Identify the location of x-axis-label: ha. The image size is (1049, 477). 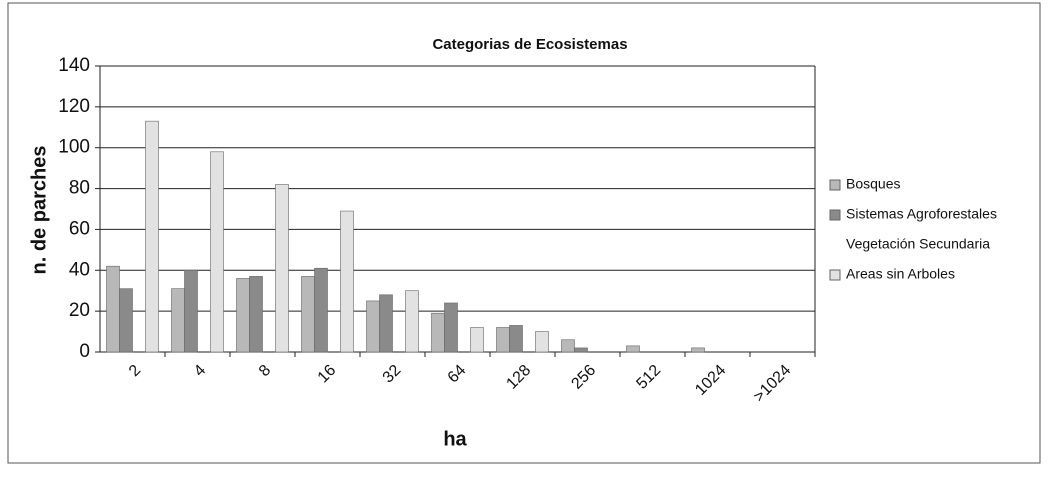
(455, 439).